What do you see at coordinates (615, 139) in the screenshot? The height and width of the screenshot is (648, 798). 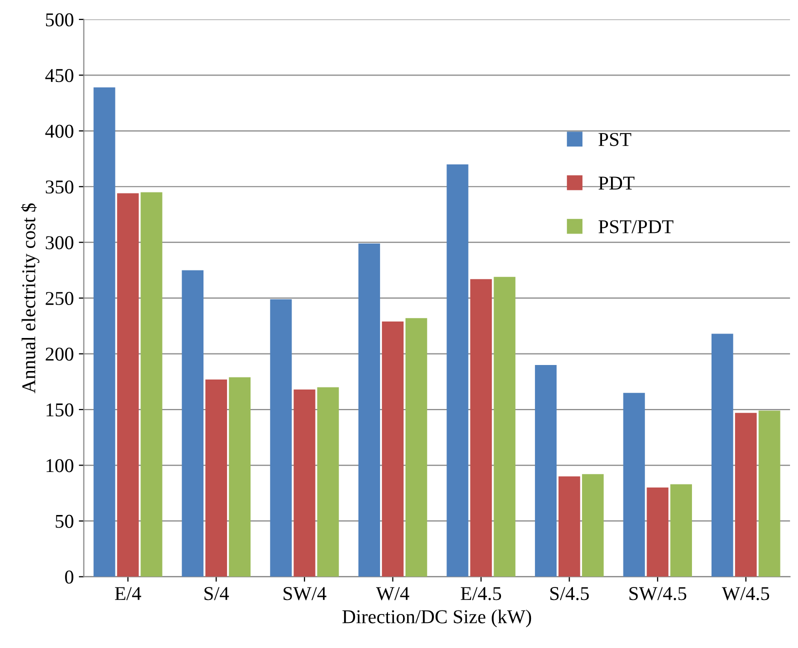 I see `legend-label: PST` at bounding box center [615, 139].